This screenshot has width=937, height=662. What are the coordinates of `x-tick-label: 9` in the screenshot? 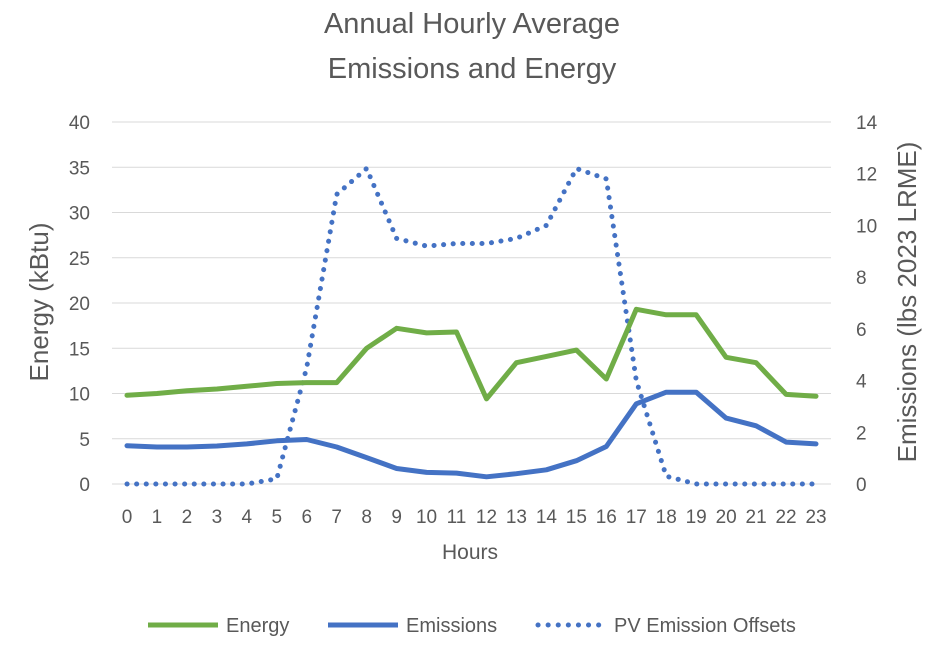 It's located at (396, 517).